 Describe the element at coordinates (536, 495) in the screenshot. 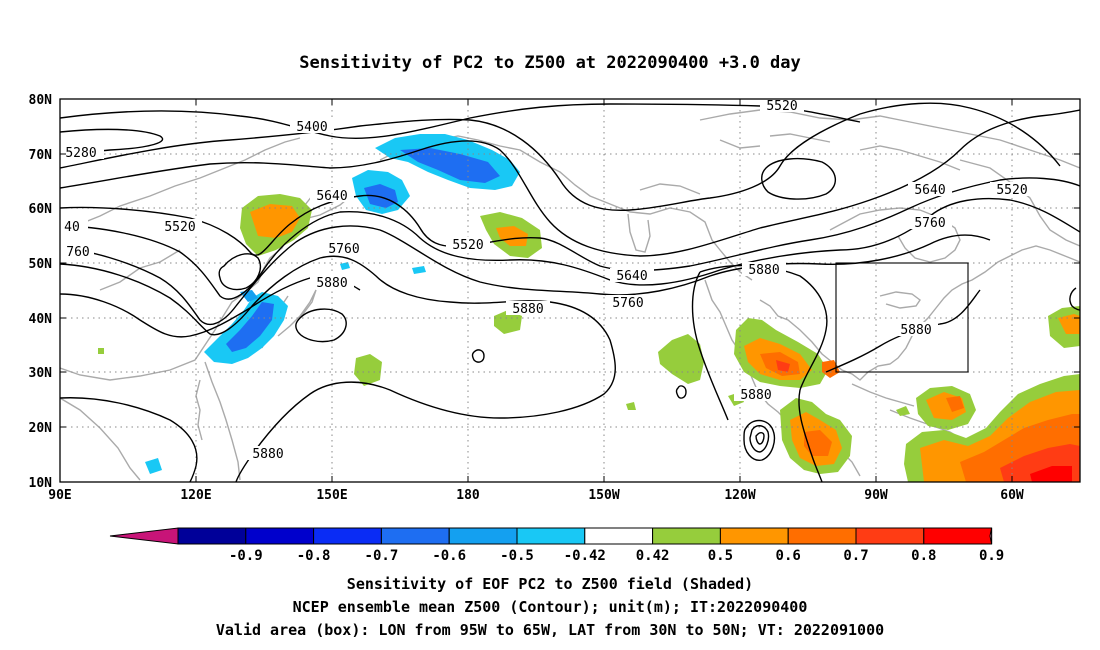

I see `longitude-labels: 90E 120E 150E 180 150W 120W 90W 60W` at that location.